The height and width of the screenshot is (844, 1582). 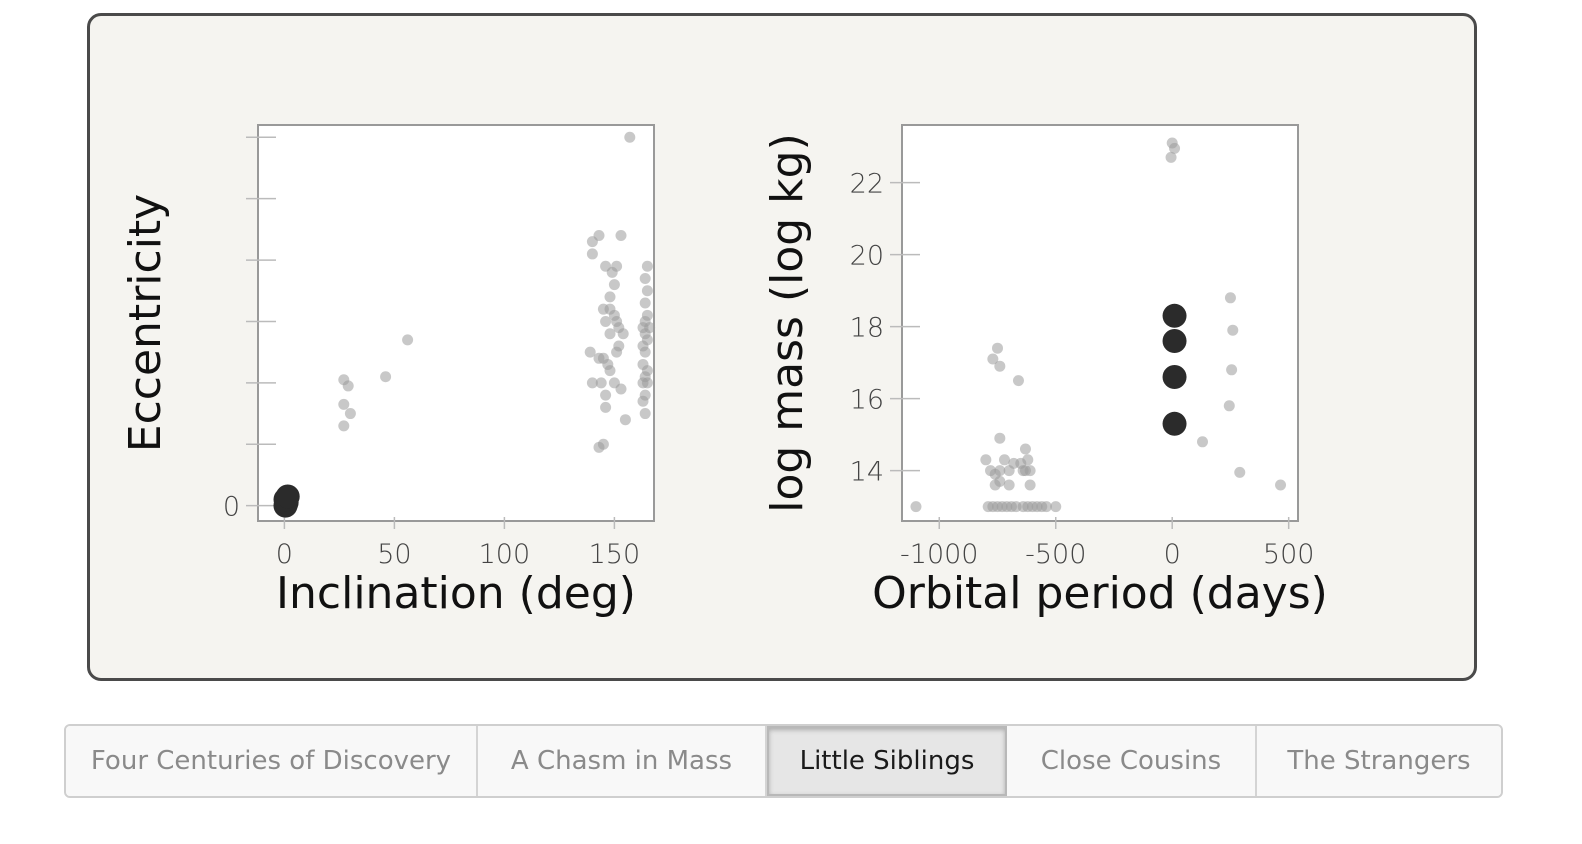 I want to click on y-tick-label: 18, so click(x=867, y=328).